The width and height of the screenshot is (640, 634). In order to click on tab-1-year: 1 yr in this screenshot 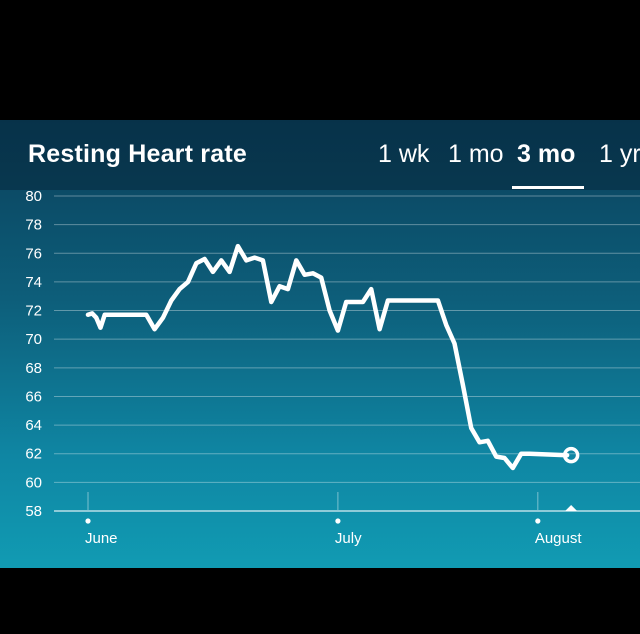, I will do `click(619, 154)`.